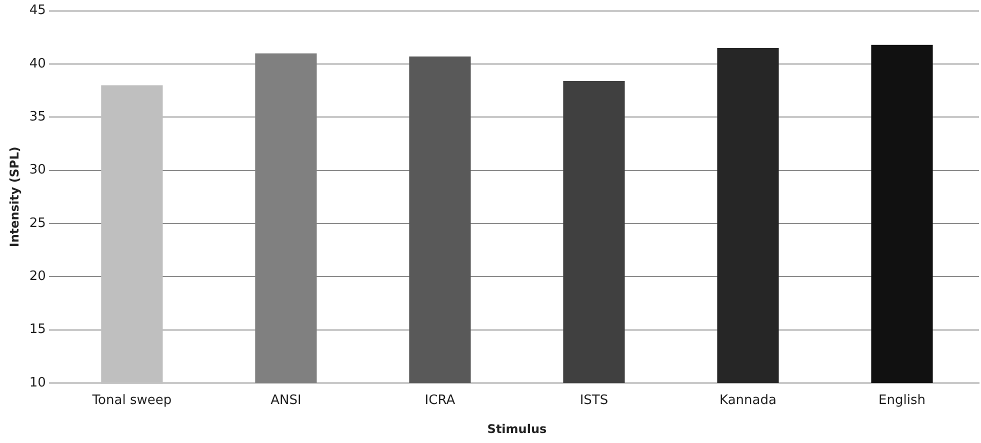  Describe the element at coordinates (594, 400) in the screenshot. I see `x-tick-label: ISTS` at that location.